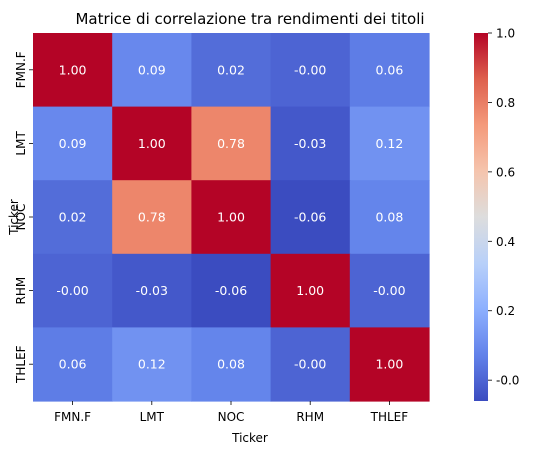  I want to click on y-tick-labels: FMN.F LMT NOC RHM THLEF, so click(23, 217).